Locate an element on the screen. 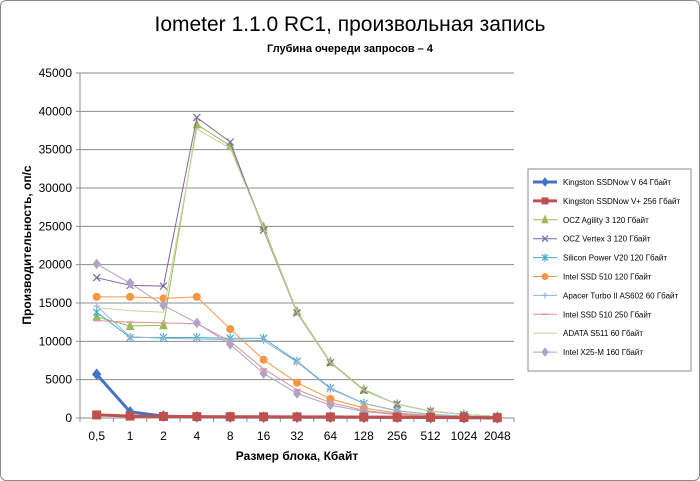 The height and width of the screenshot is (481, 700). series-line is located at coordinates (297, 369).